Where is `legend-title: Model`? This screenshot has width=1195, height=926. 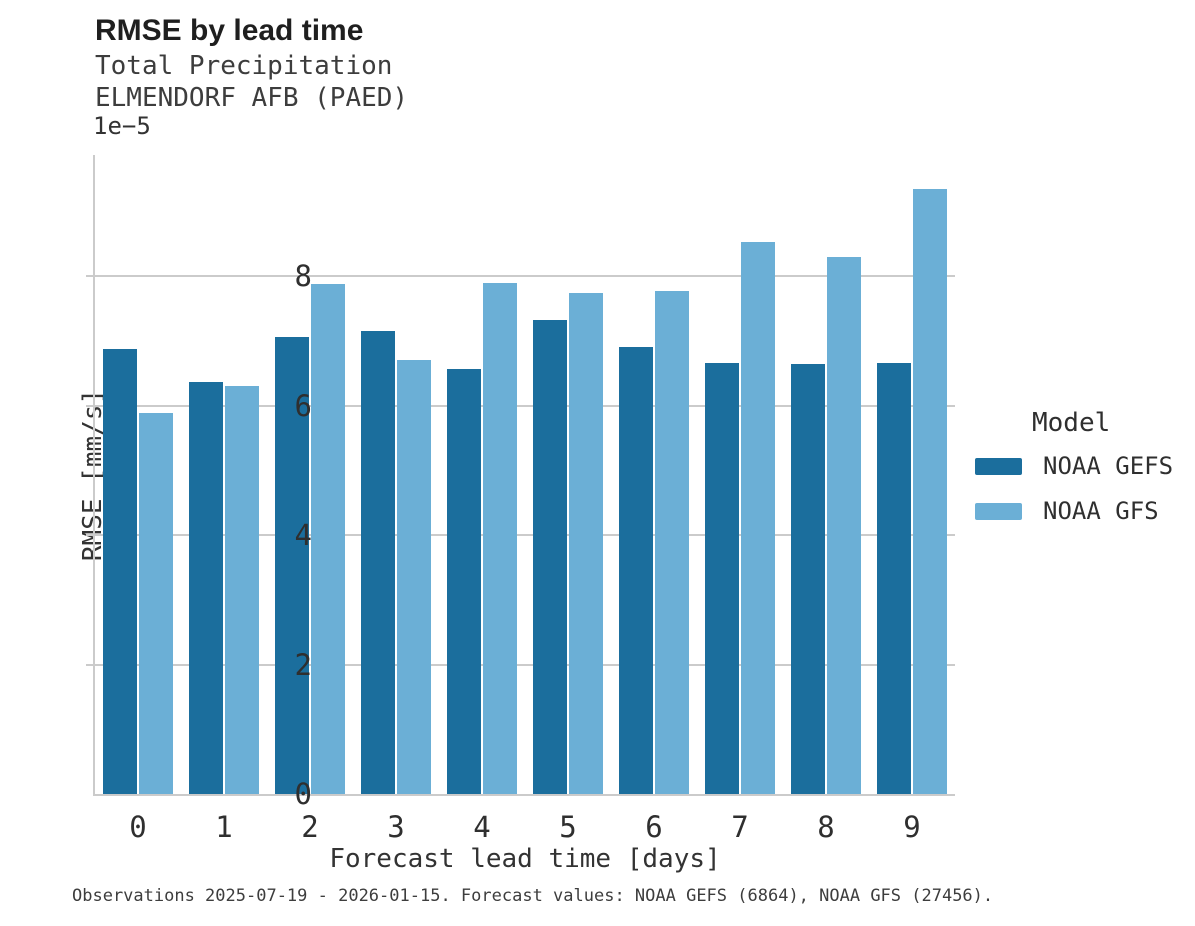
legend-title: Model is located at coordinates (1071, 423).